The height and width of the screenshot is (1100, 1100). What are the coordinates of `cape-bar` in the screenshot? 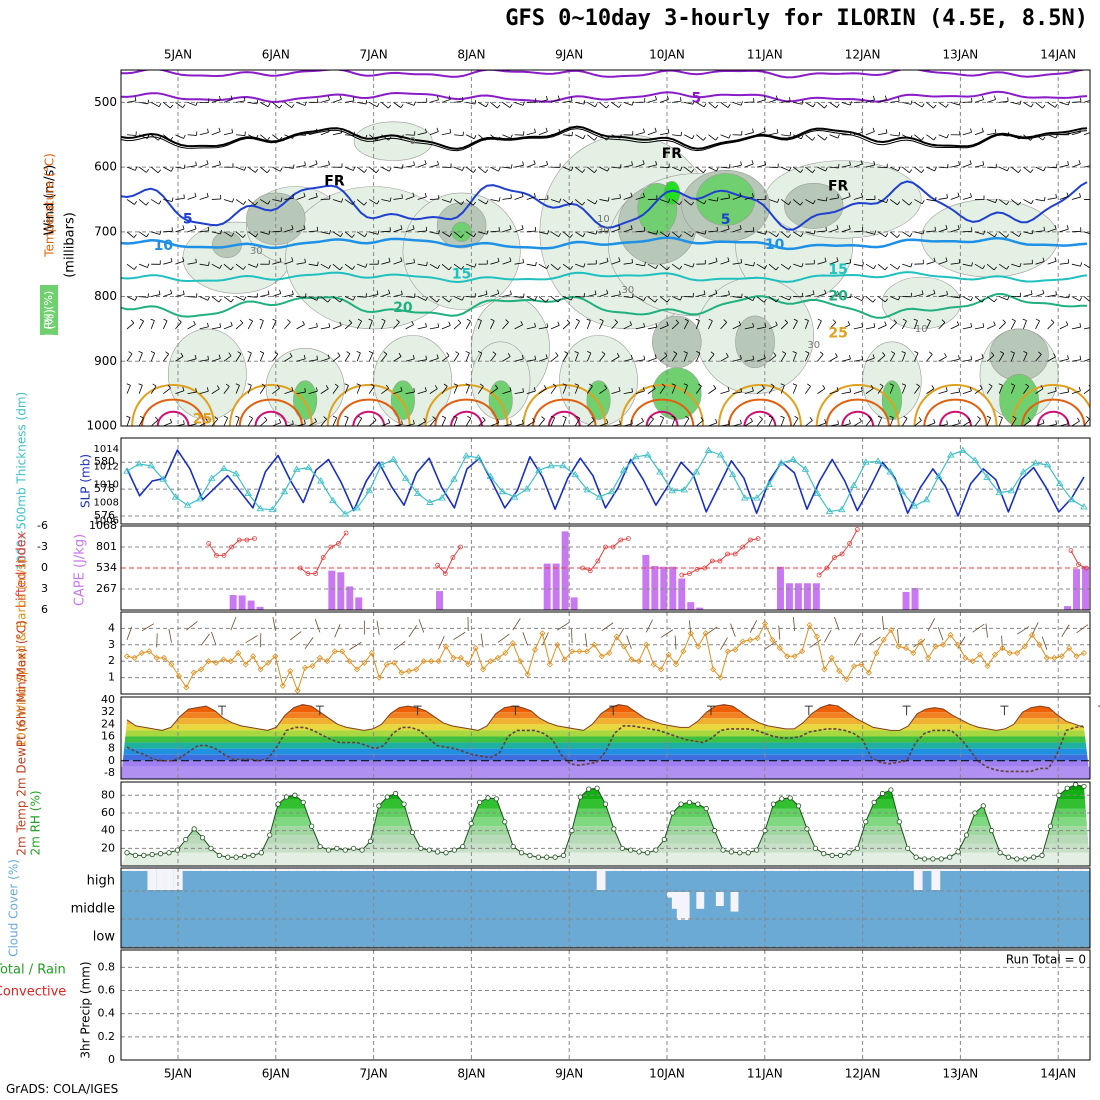 It's located at (547, 586).